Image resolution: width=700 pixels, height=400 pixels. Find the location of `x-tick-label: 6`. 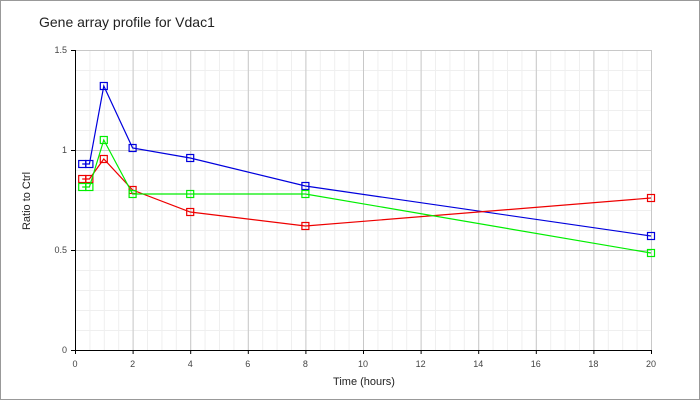

x-tick-label: 6 is located at coordinates (247, 364).